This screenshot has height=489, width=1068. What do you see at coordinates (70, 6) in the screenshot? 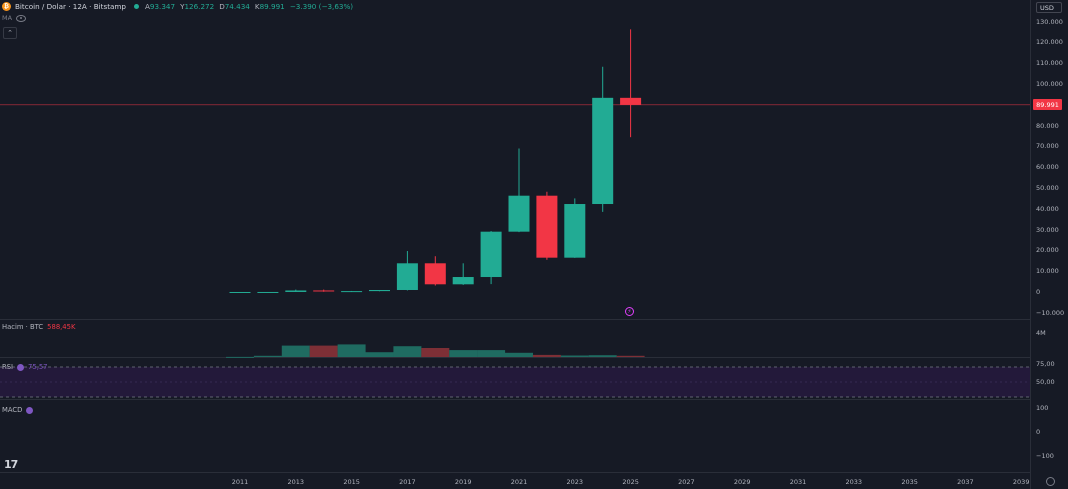
I see `symbol-title: Bitcoin / Dolar · 12A · Bitstamp` at bounding box center [70, 6].